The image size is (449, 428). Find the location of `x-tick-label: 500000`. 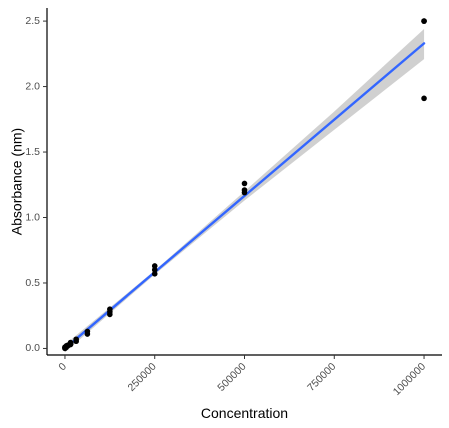

x-tick-label: 500000 is located at coordinates (231, 376).